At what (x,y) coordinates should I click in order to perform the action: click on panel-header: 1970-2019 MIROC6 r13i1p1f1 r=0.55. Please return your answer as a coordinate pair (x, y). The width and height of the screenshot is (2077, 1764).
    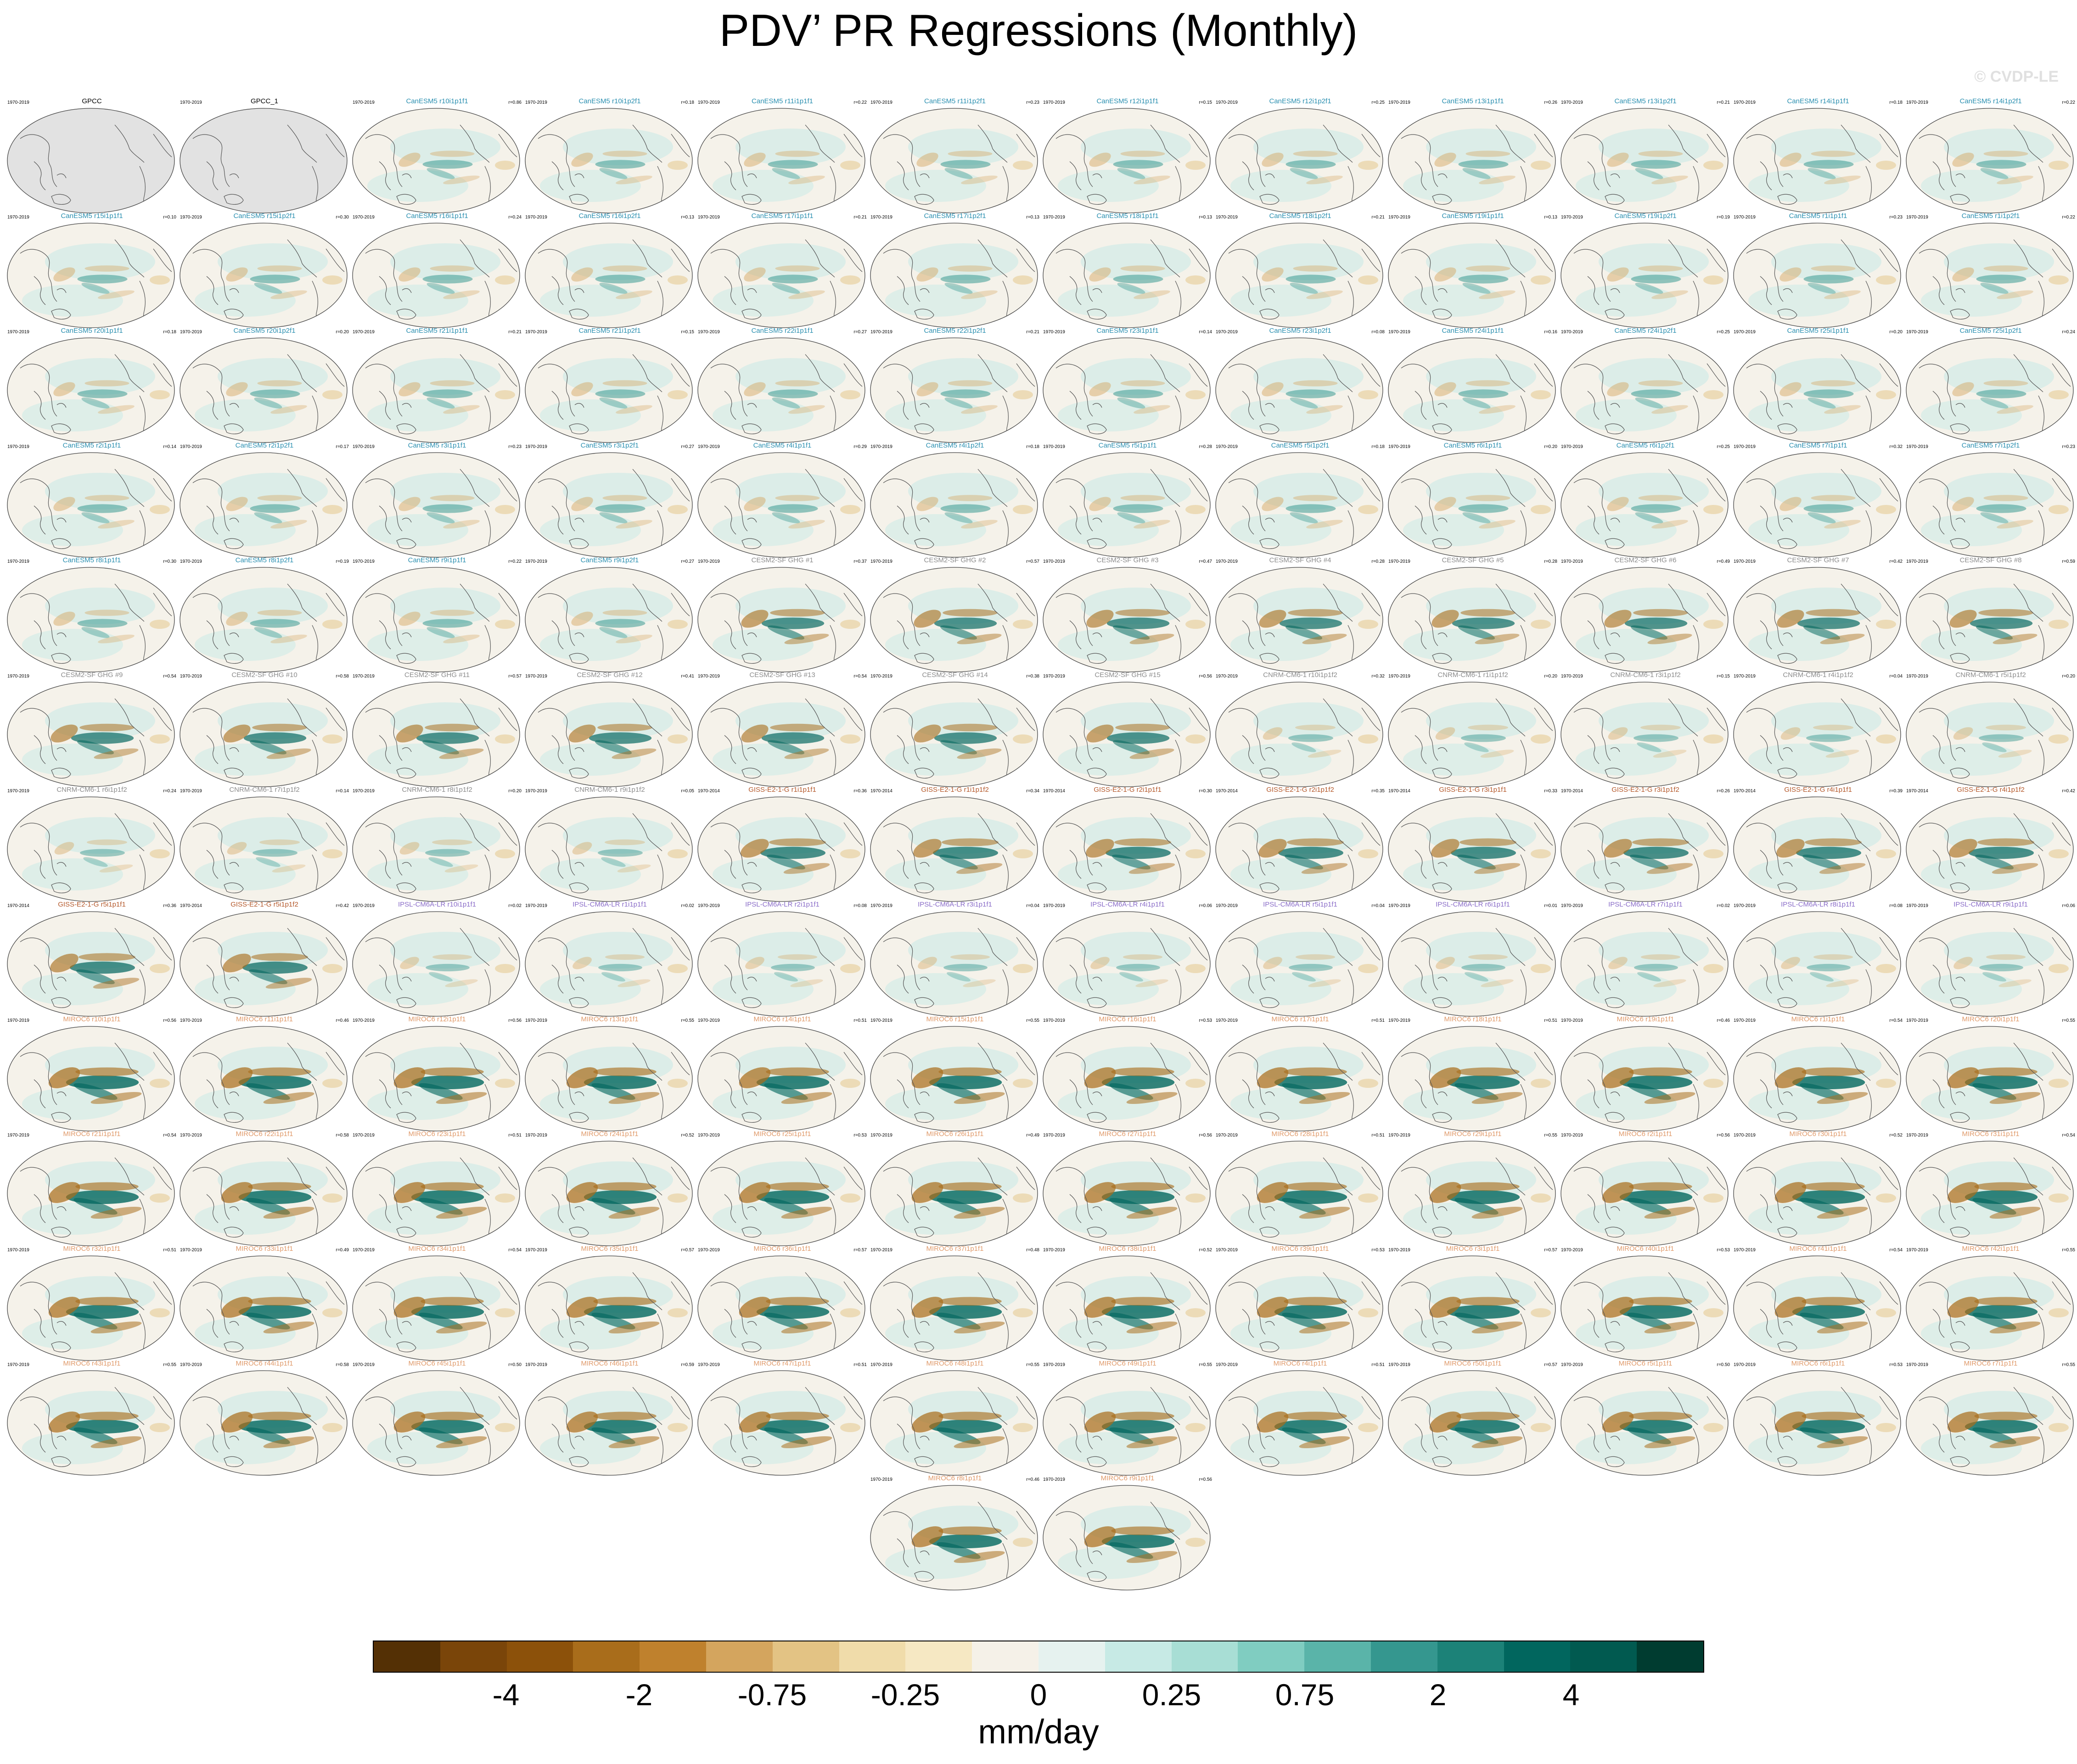
    Looking at the image, I should click on (609, 1020).